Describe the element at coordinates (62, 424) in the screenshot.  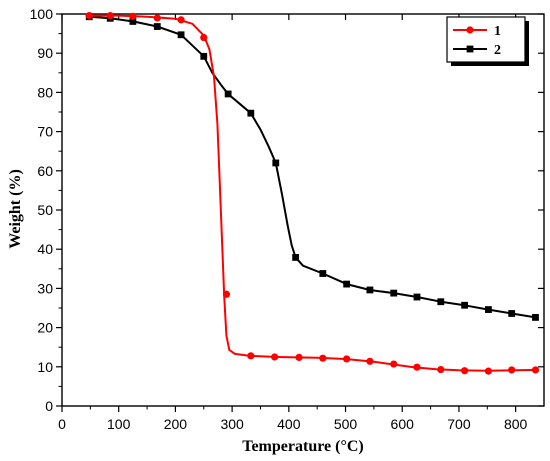
I see `x-tick-label: 0` at that location.